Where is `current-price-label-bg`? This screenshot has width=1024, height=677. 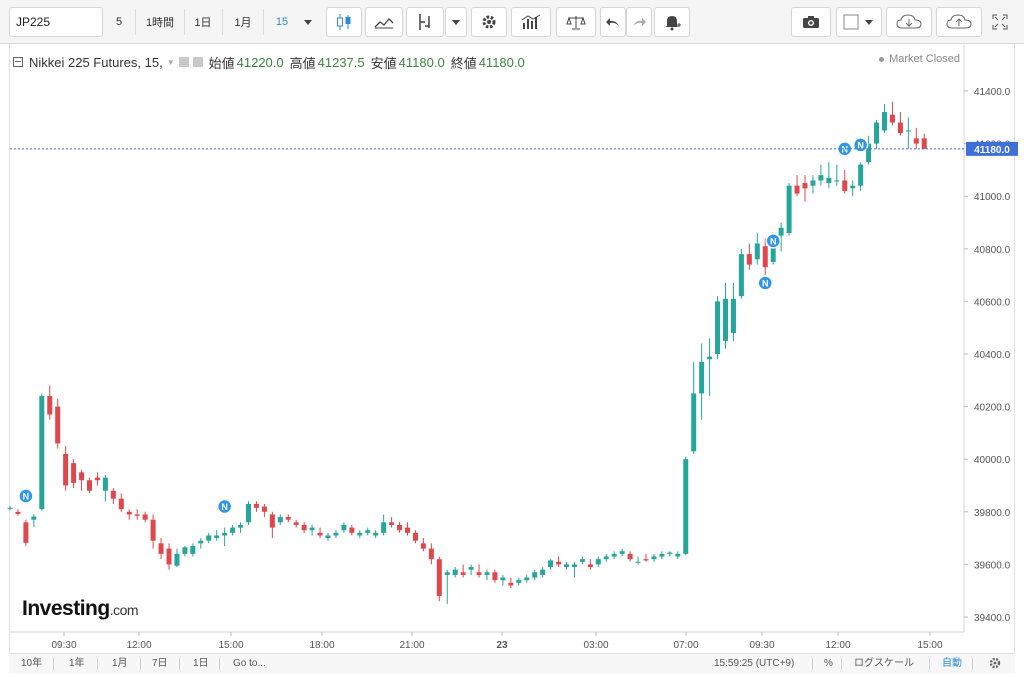
current-price-label-bg is located at coordinates (992, 148).